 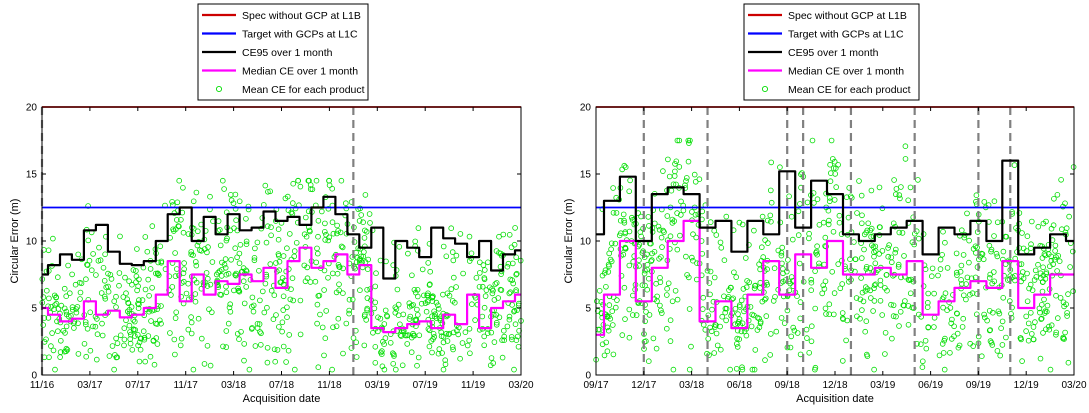 What do you see at coordinates (281, 385) in the screenshot?
I see `x-tick-label: 07/18` at bounding box center [281, 385].